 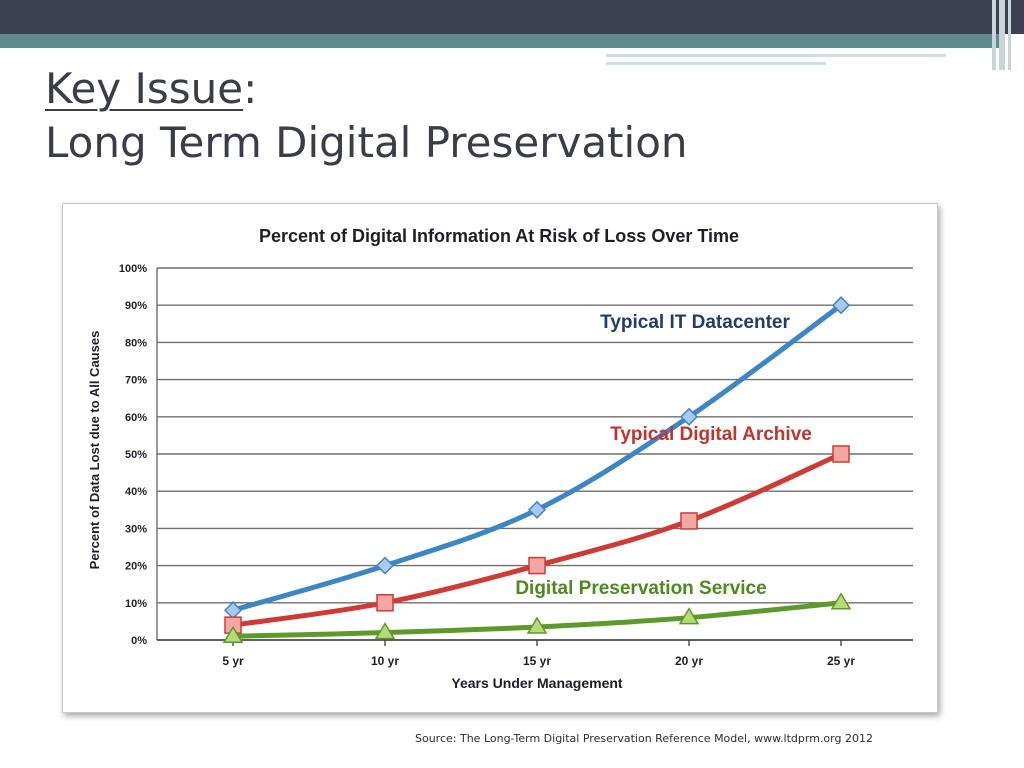 I want to click on y-tick-label: 70%, so click(x=136, y=381).